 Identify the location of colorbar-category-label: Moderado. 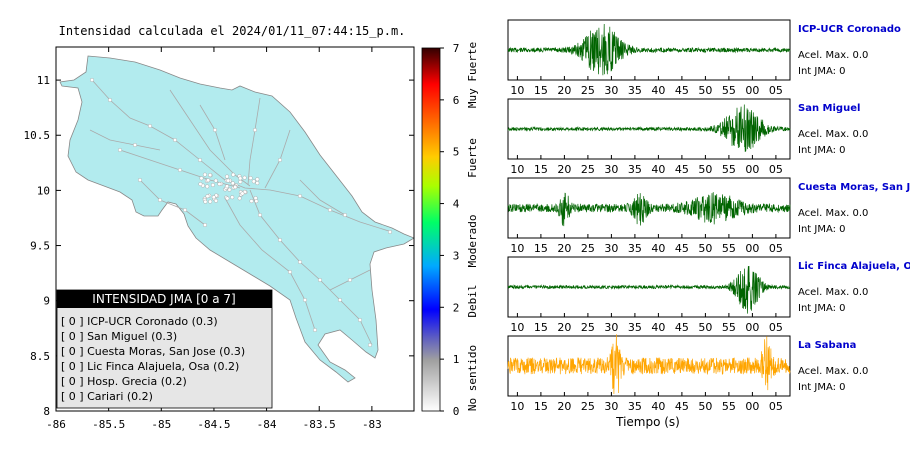
(472, 241).